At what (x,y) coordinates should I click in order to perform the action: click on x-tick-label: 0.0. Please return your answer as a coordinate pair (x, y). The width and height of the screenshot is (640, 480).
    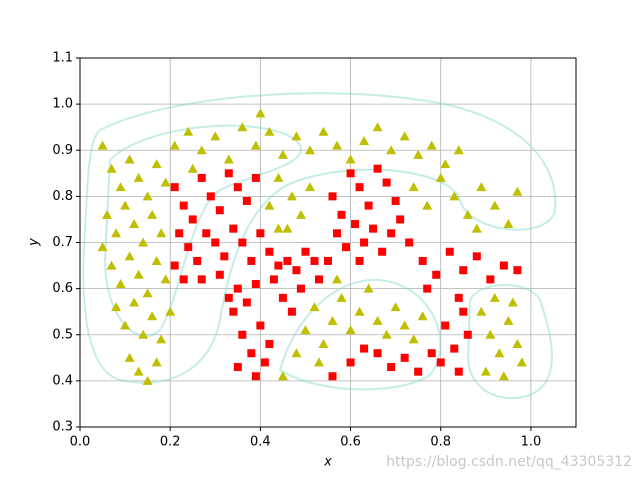
    Looking at the image, I should click on (80, 442).